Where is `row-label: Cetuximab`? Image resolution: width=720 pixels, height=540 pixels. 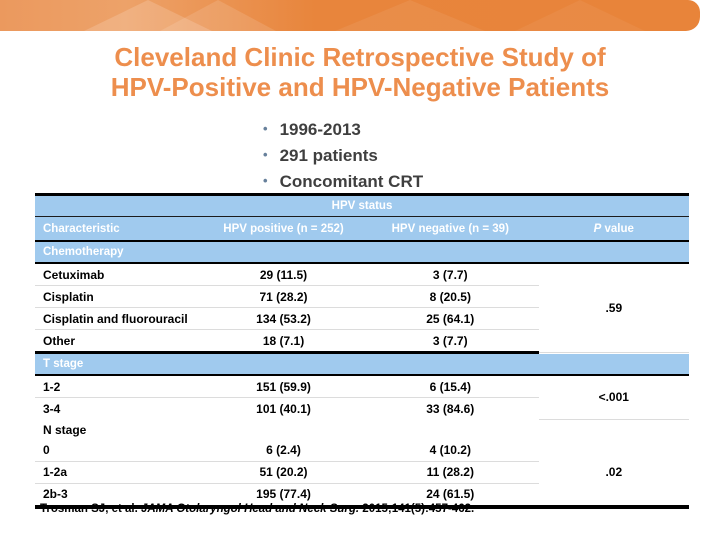 row-label: Cetuximab is located at coordinates (120, 274).